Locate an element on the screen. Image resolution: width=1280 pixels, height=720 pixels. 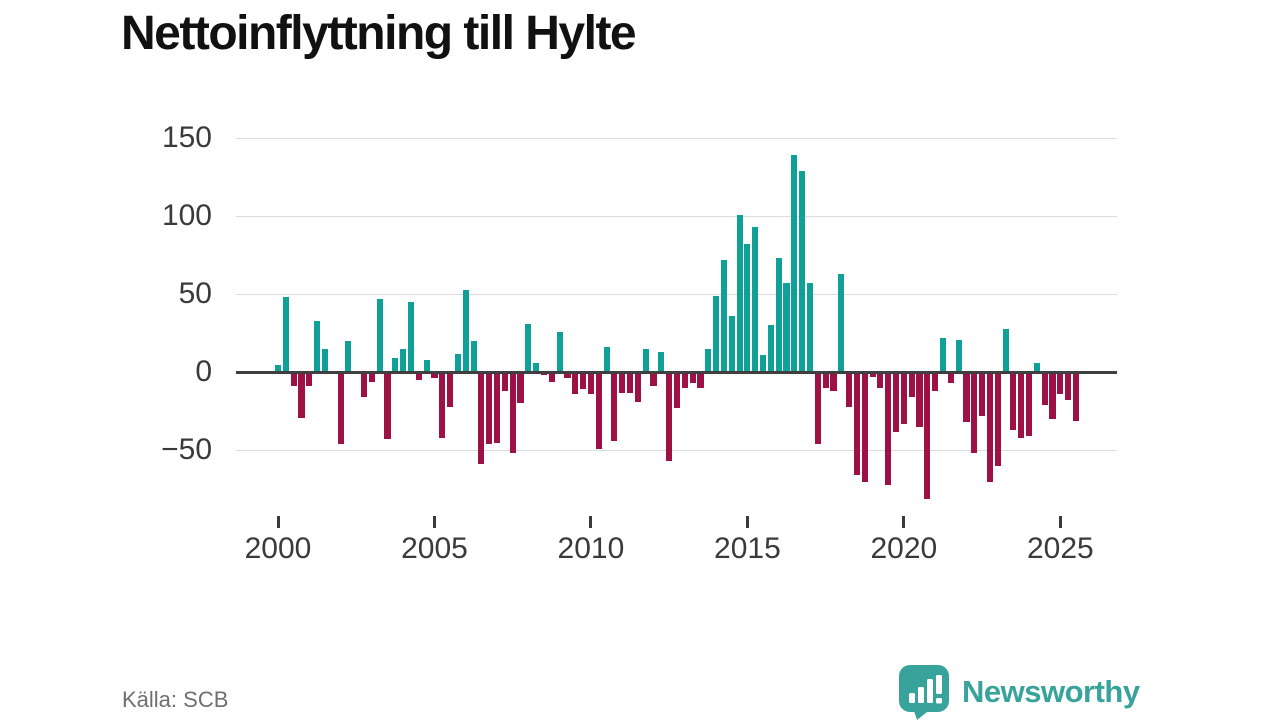
x-axis-label: 2015 is located at coordinates (747, 548).